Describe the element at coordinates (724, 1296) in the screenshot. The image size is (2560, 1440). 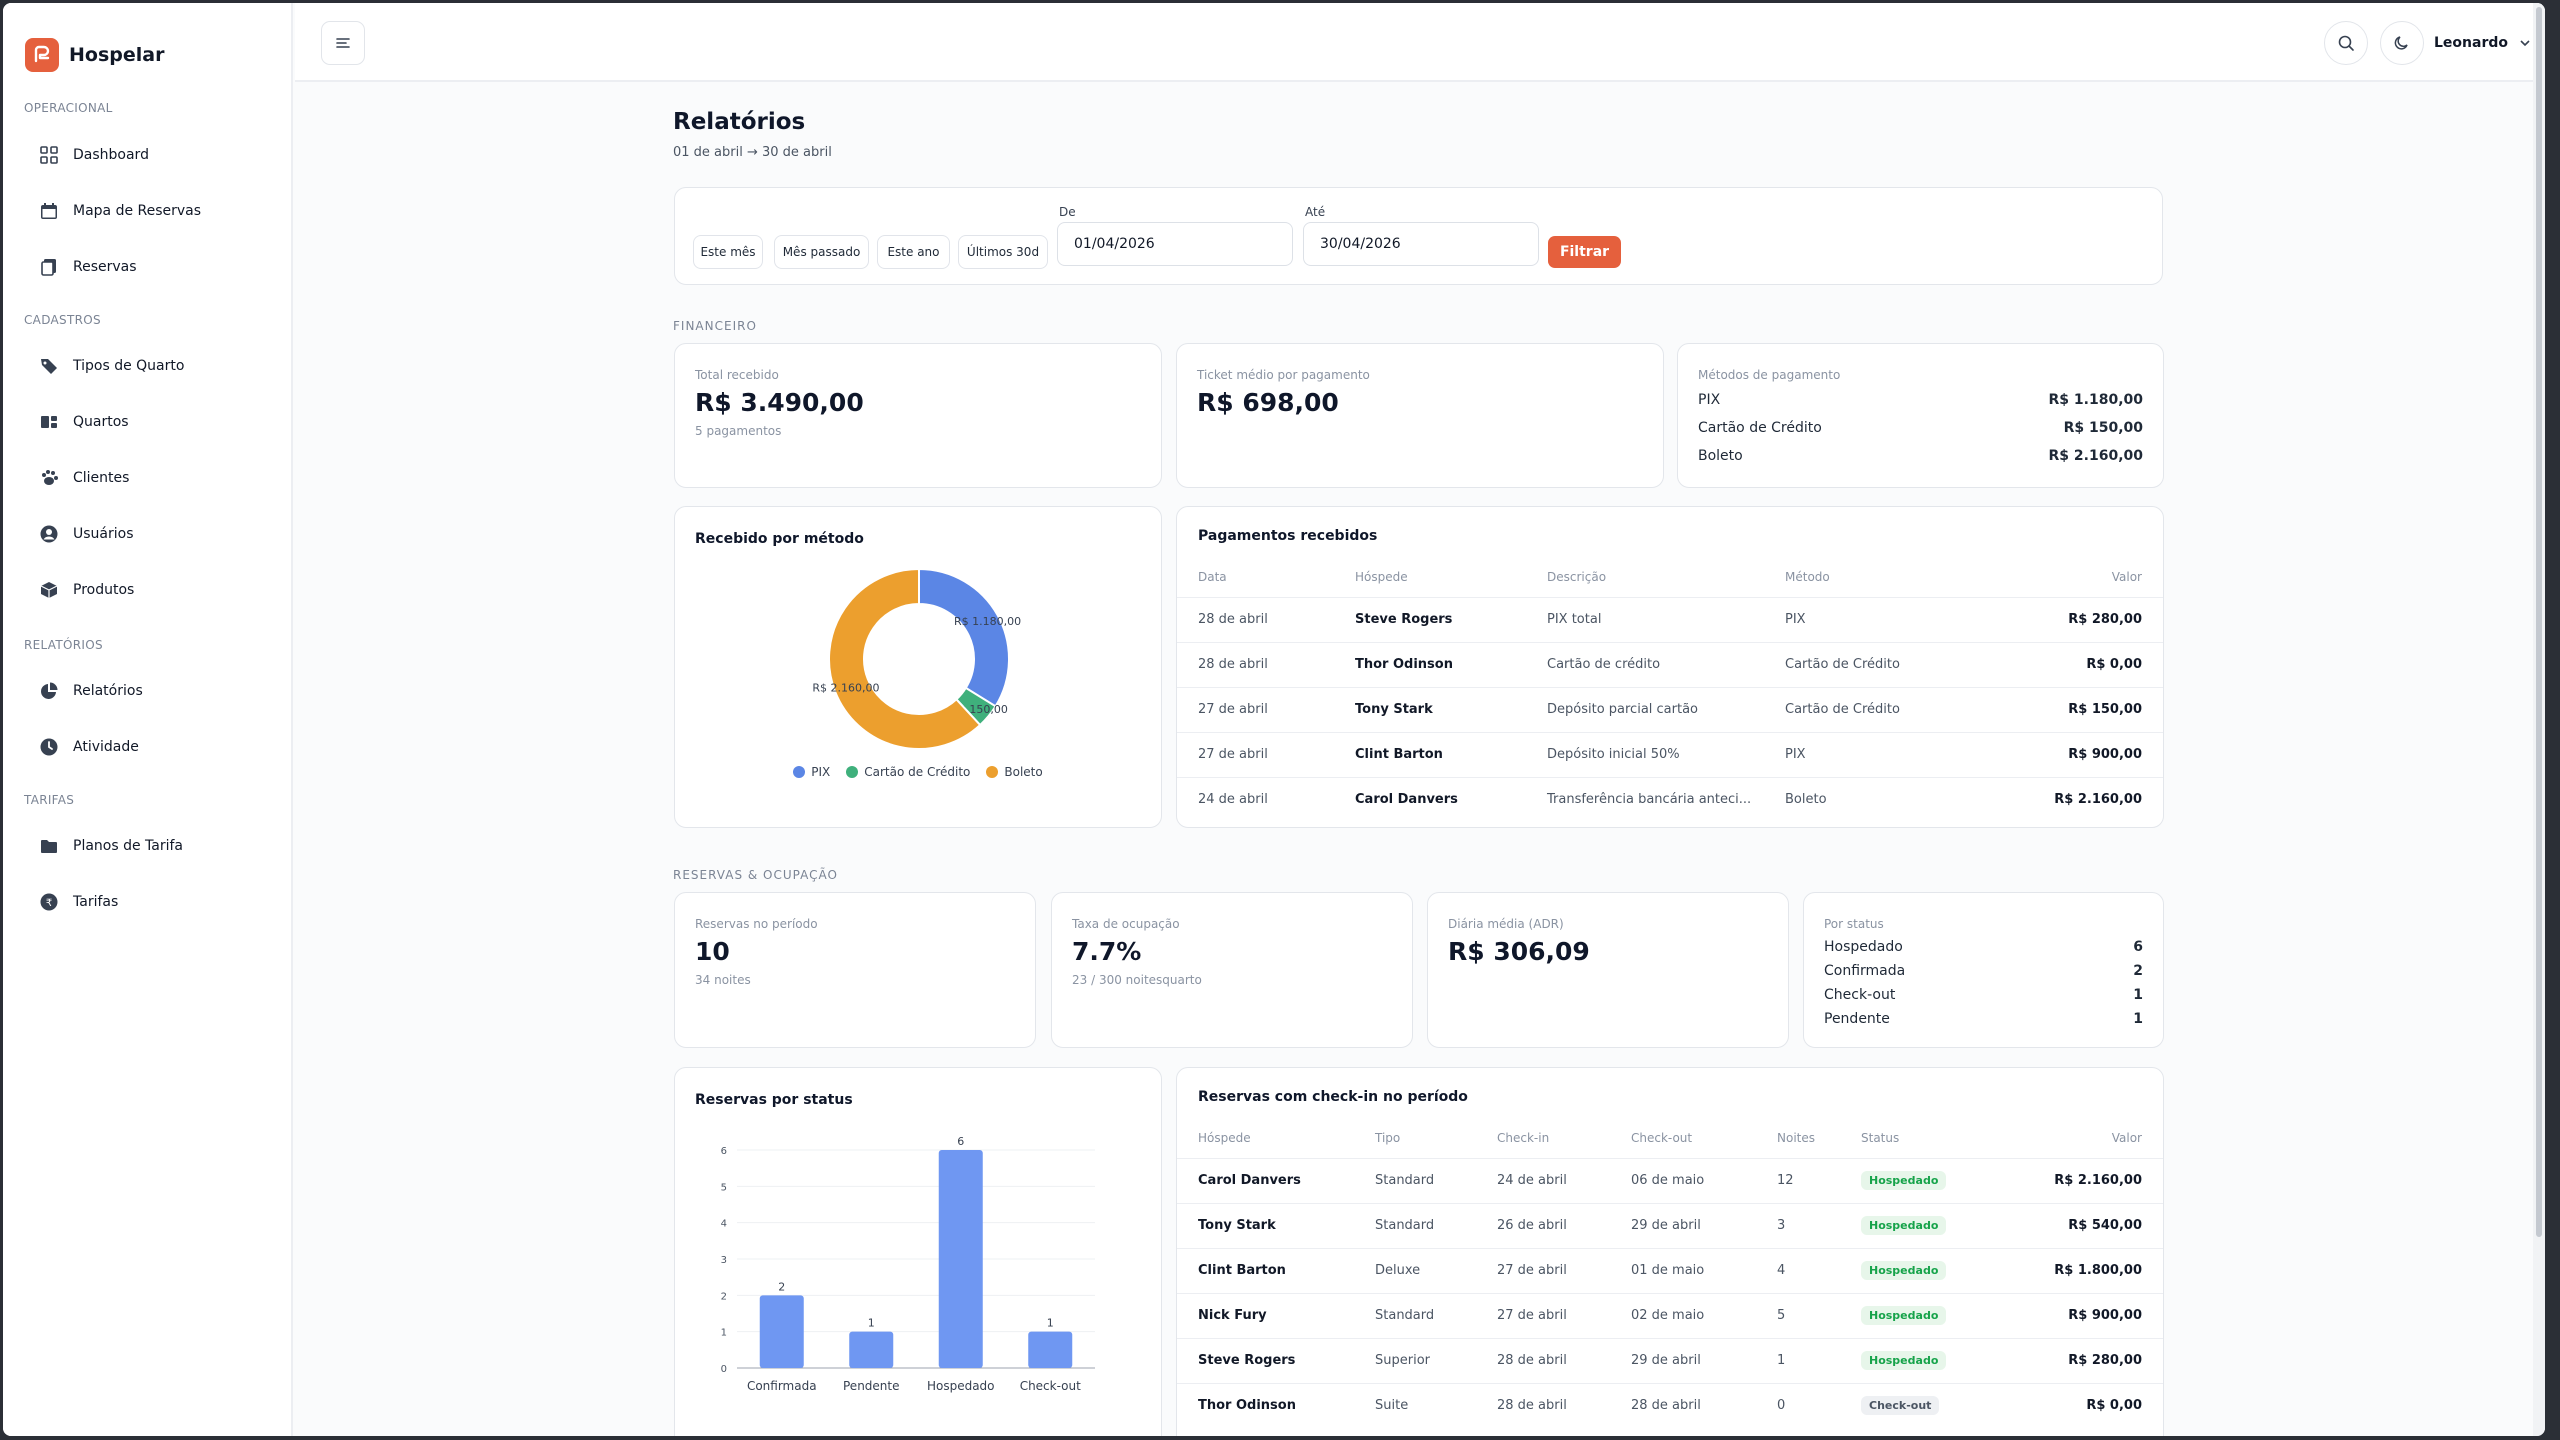
I see `y-tick-label: 2` at that location.